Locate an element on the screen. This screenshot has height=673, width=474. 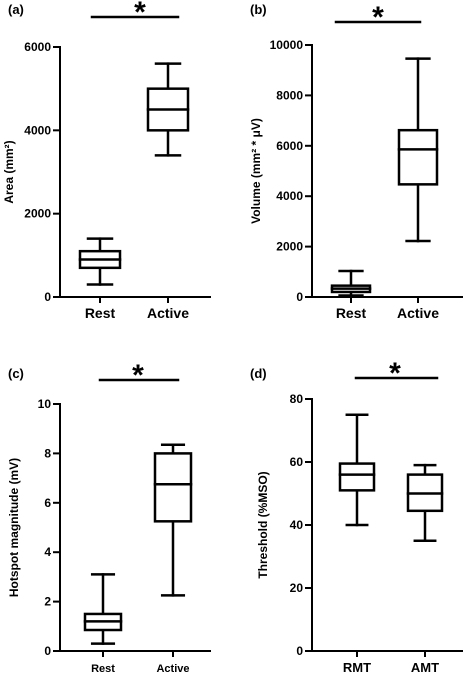
panel-label-d: (d) is located at coordinates (258, 373).